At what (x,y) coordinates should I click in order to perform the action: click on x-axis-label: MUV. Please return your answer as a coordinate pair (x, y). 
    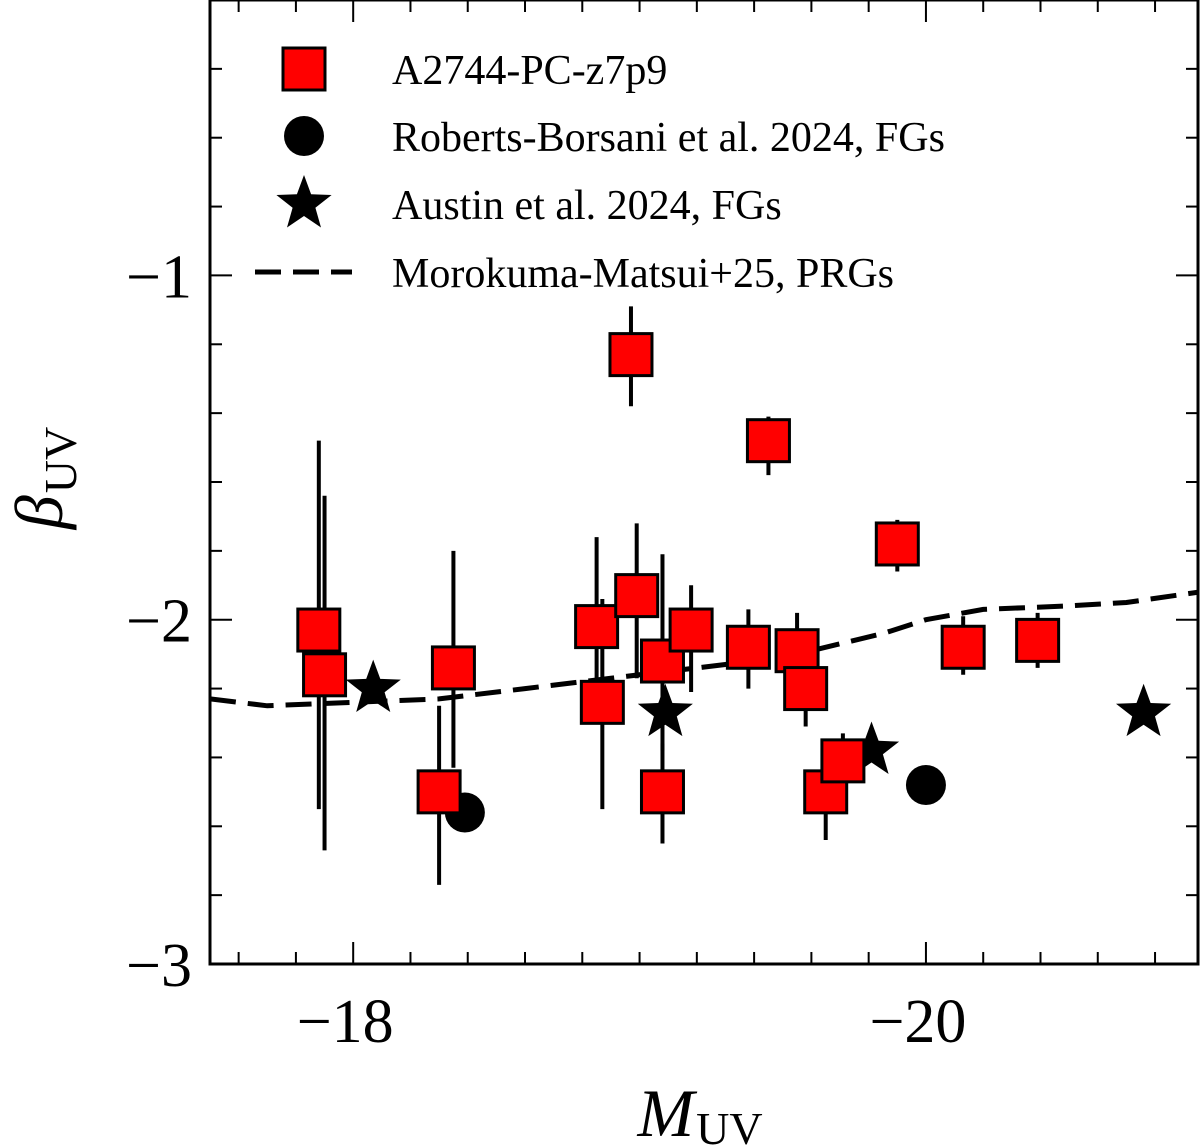
    Looking at the image, I should click on (699, 1110).